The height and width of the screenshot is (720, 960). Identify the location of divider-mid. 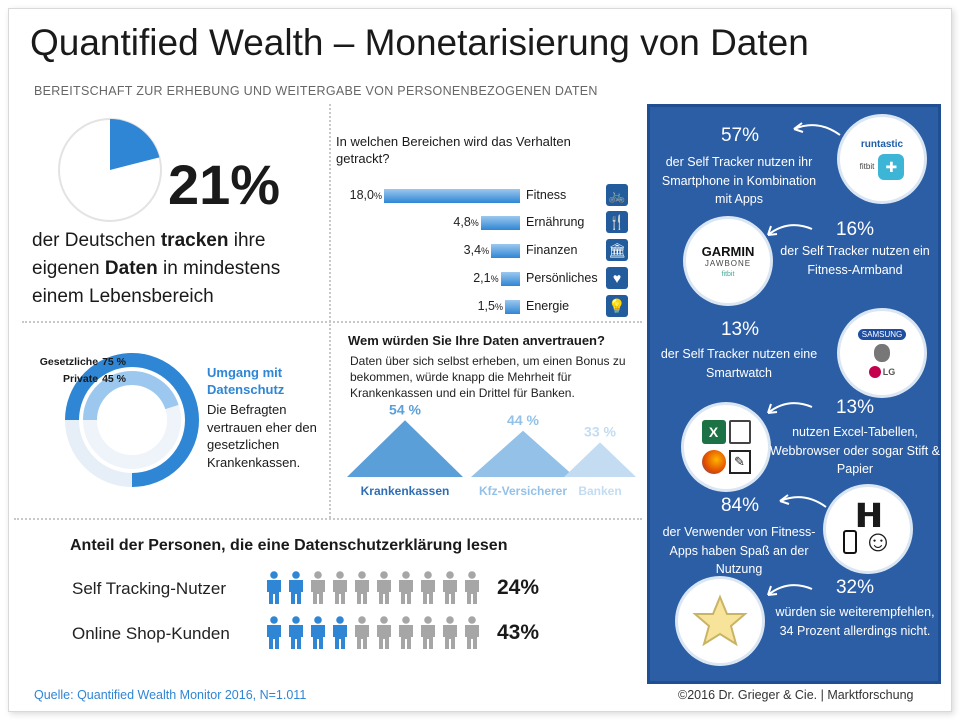
(332, 322).